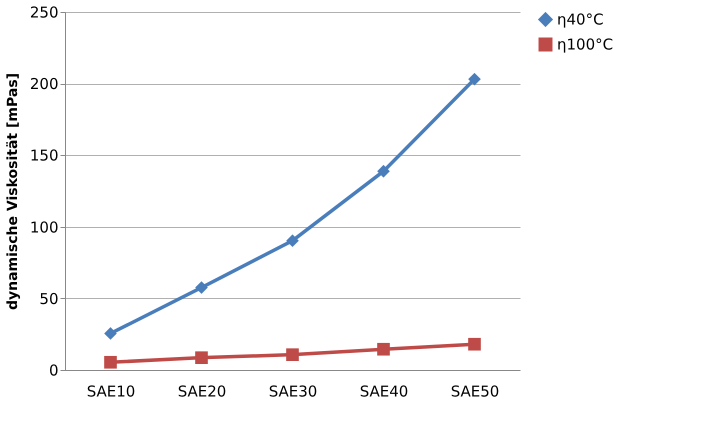 This screenshot has height=428, width=726. Describe the element at coordinates (384, 391) in the screenshot. I see `x-tick-label: SAE40` at that location.